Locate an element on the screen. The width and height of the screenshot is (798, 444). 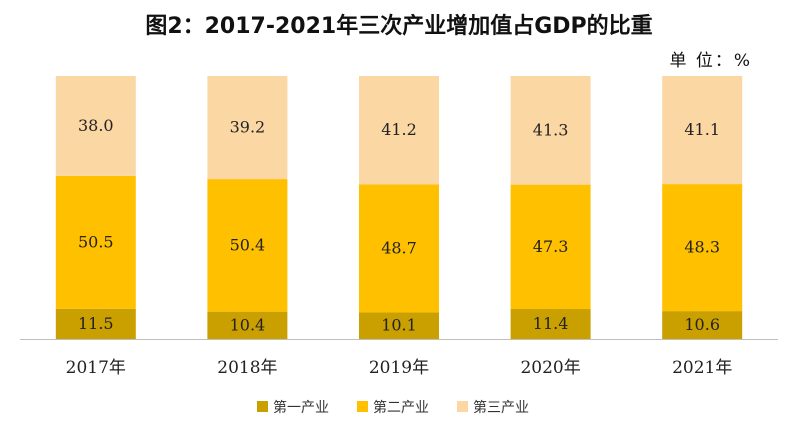
x-tick-label-5: 2021年 is located at coordinates (702, 368).